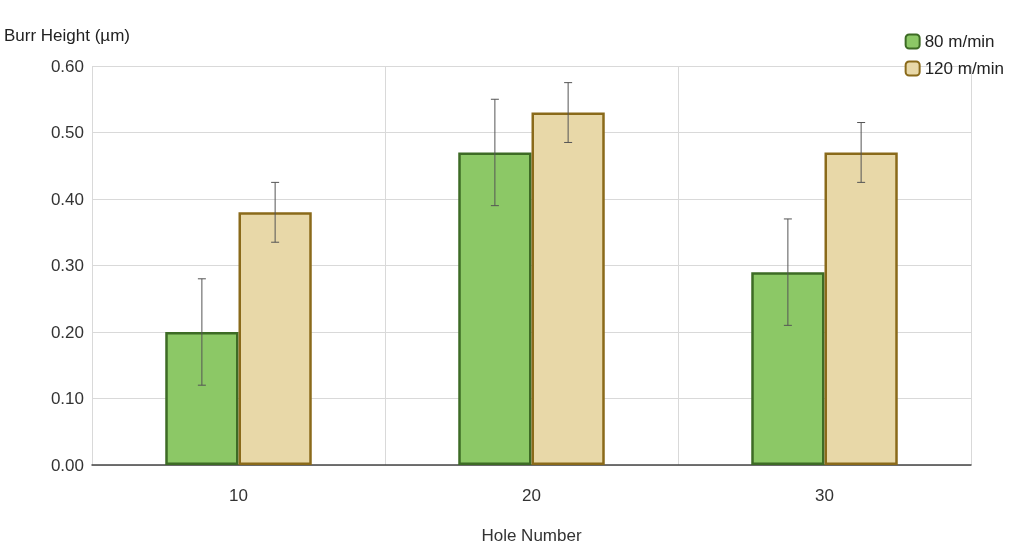 This screenshot has height=553, width=1011. What do you see at coordinates (824, 495) in the screenshot?
I see `x-tick-label: 30` at bounding box center [824, 495].